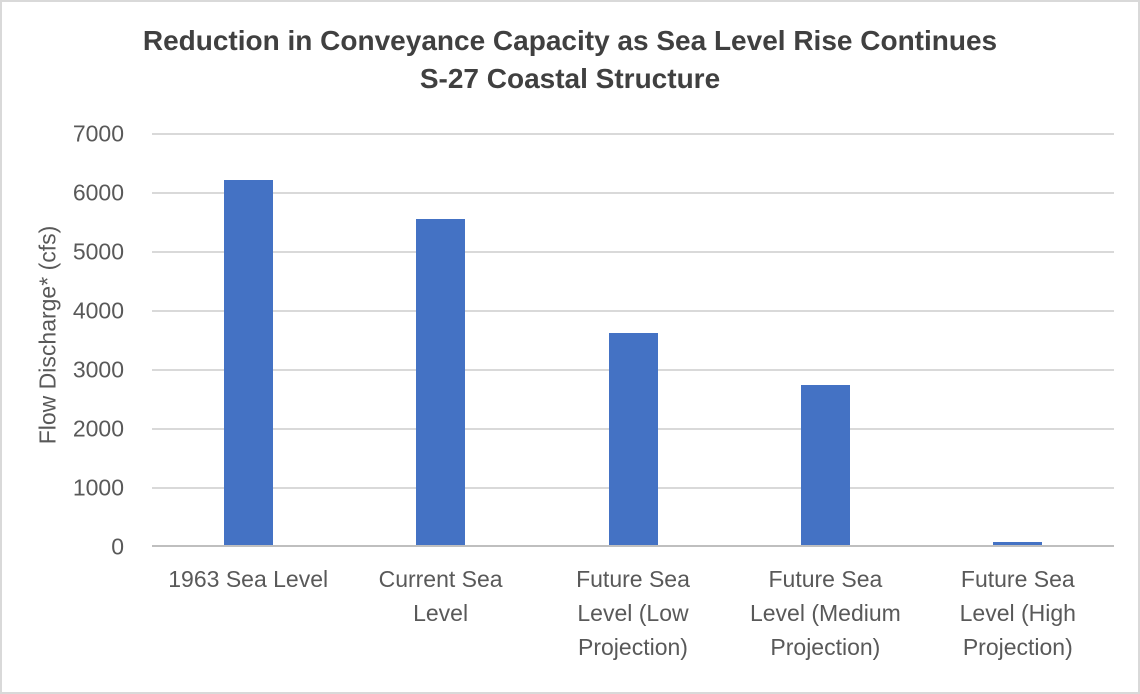  I want to click on x-category-label: Future Sea Level (Medium Projection), so click(825, 613).